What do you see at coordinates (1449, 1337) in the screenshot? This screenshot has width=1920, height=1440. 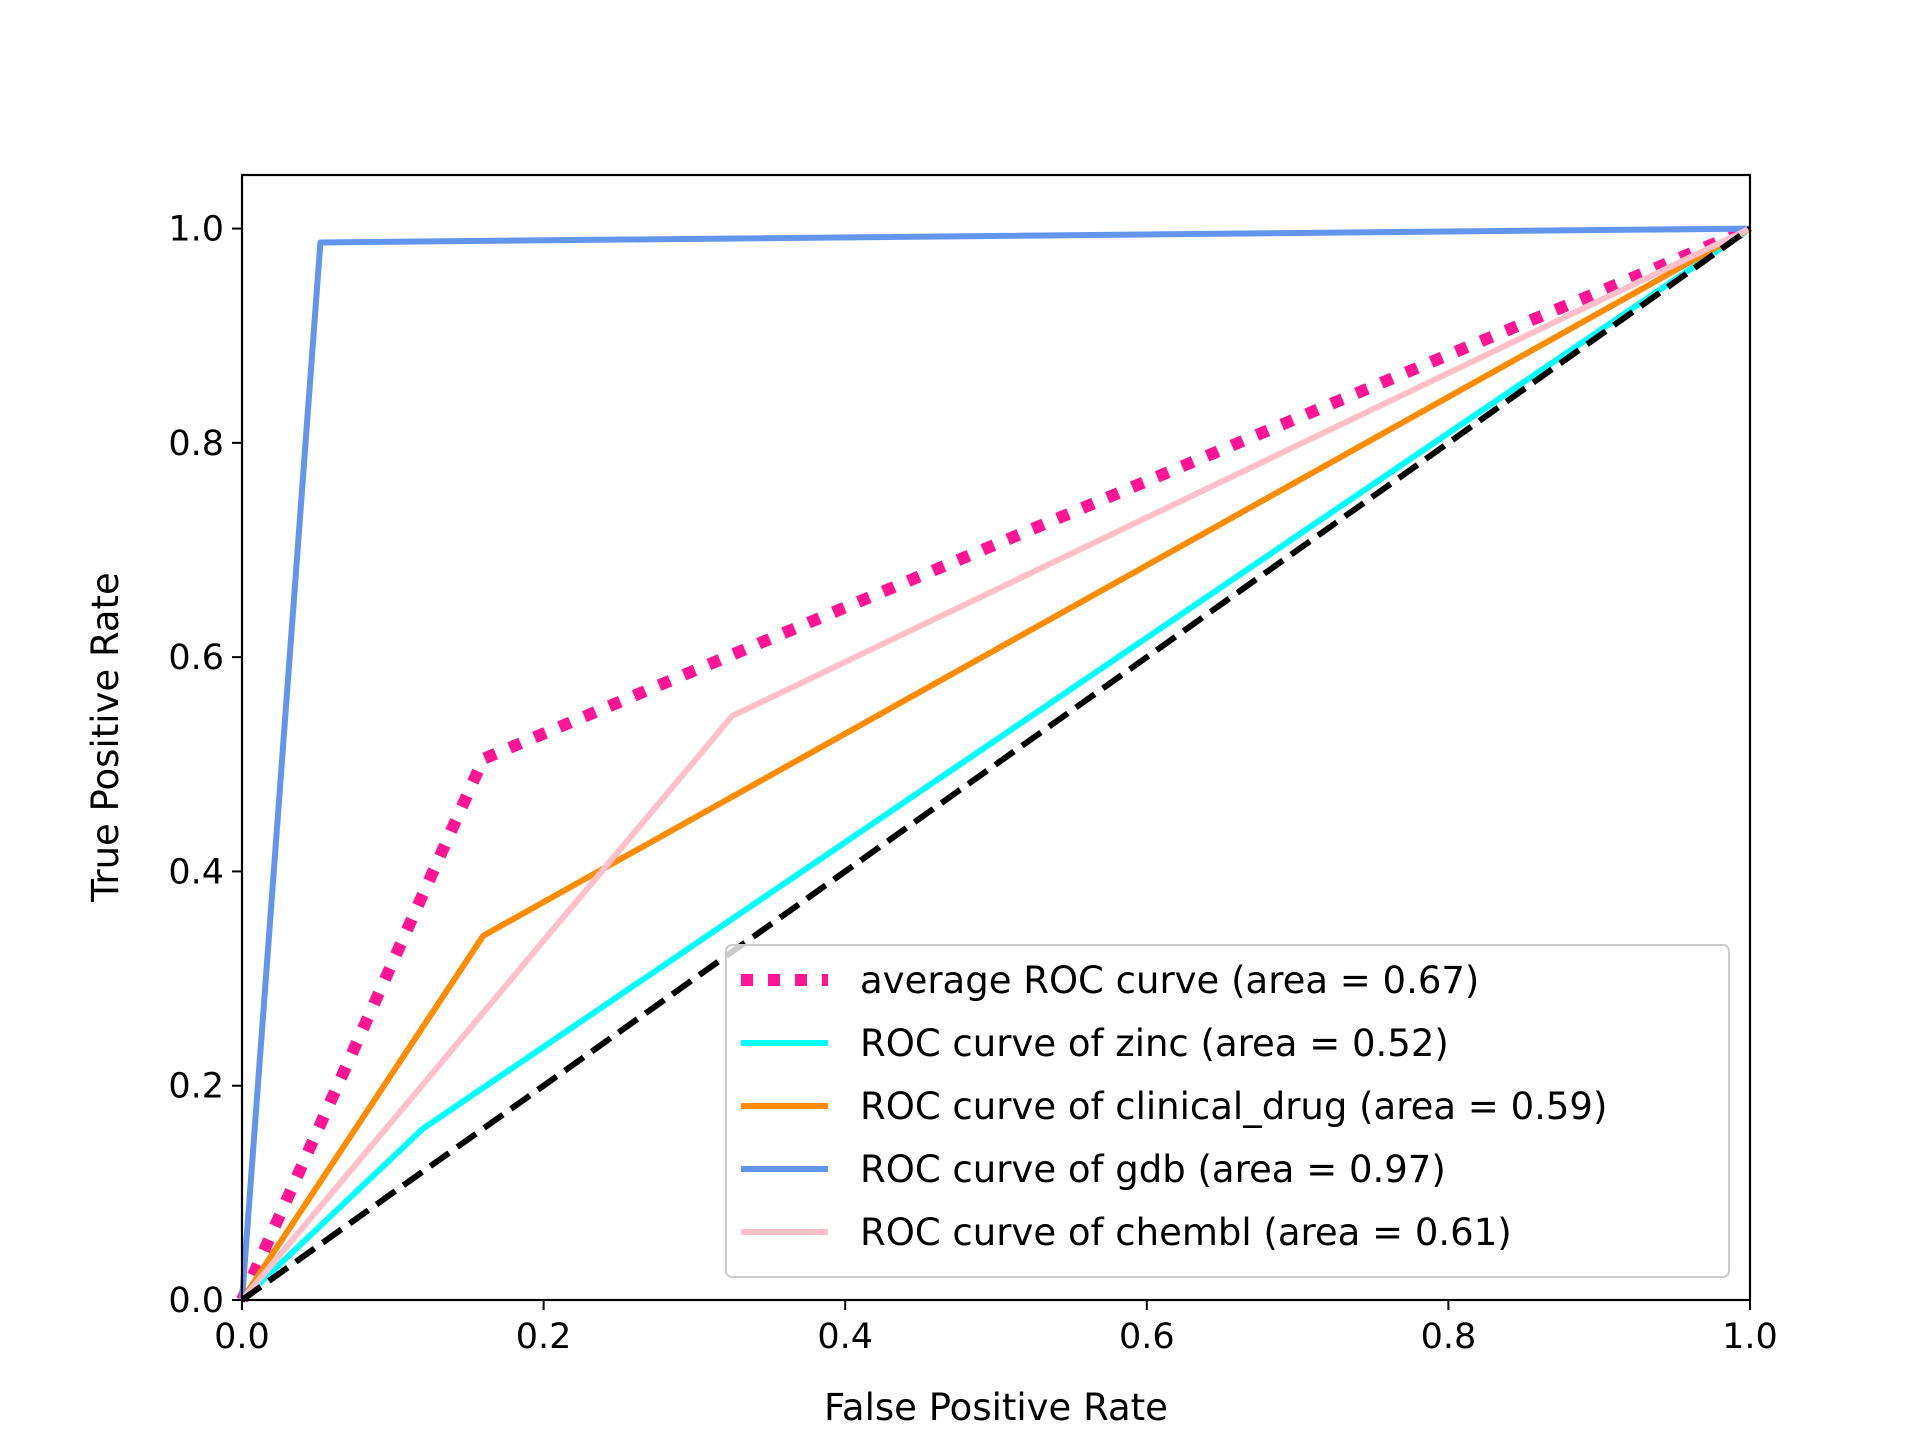 I see `x-tick-label: 0.8` at bounding box center [1449, 1337].